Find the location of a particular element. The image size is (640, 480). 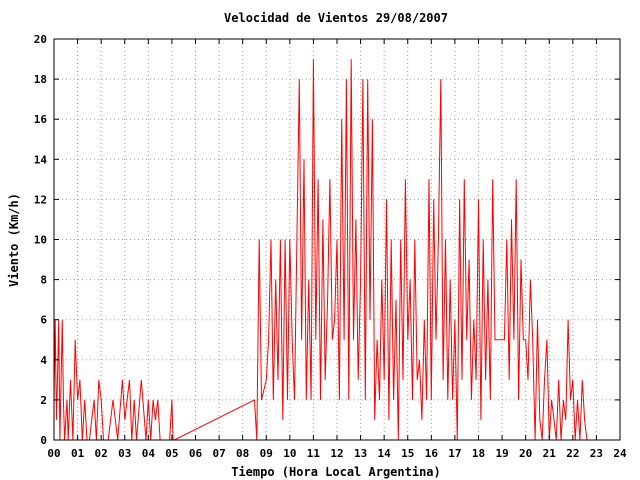

x-tick-label: 00 is located at coordinates (53, 453).